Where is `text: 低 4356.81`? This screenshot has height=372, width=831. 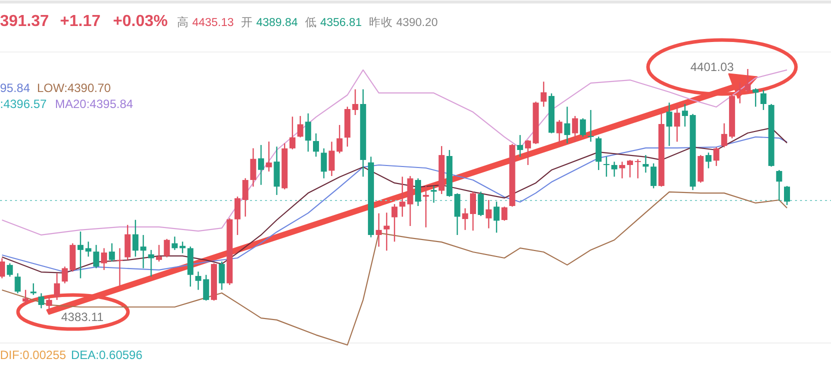 text: 低 4356.81 is located at coordinates (333, 22).